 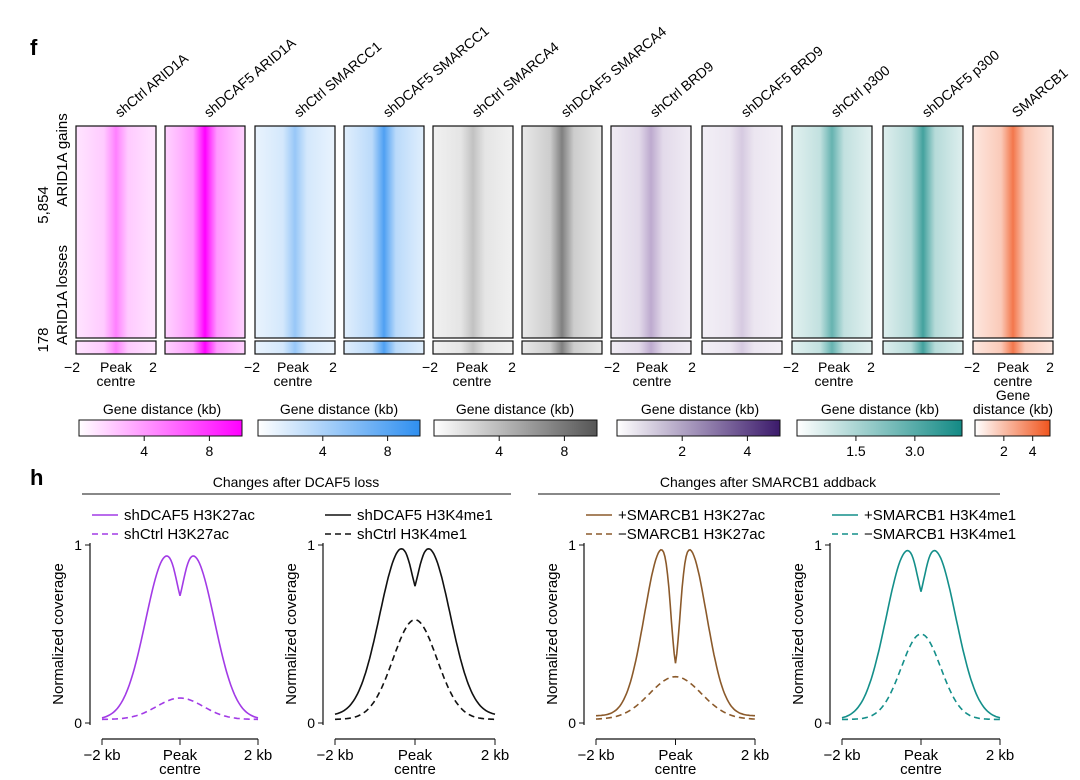 What do you see at coordinates (860, 91) in the screenshot?
I see `heatmap-title: shCtrl p300` at bounding box center [860, 91].